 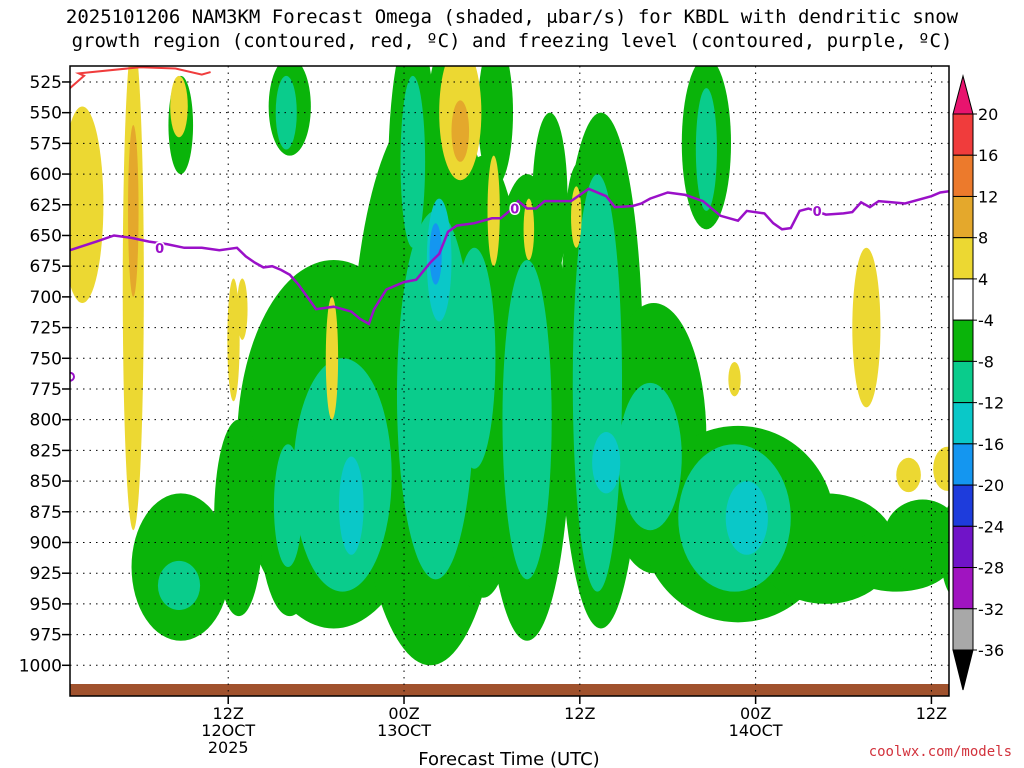 I want to click on y-tick-label: 625, so click(x=46, y=206).